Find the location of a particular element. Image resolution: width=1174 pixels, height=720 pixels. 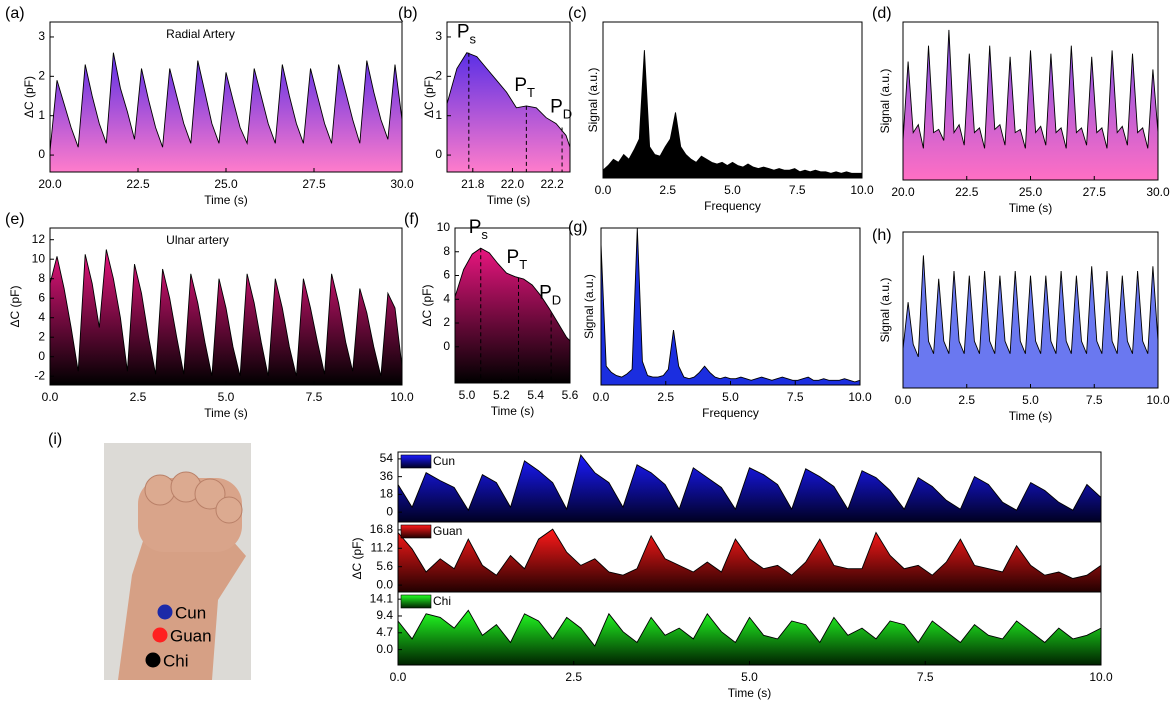

acupoint-label: Chi is located at coordinates (176, 660).